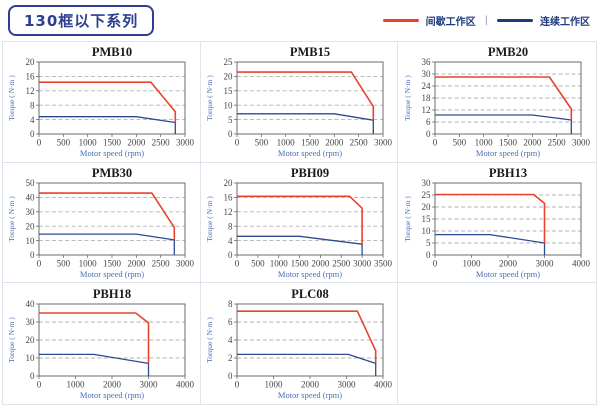 This screenshot has height=413, width=600. I want to click on chart-cell-empty, so click(497, 343).